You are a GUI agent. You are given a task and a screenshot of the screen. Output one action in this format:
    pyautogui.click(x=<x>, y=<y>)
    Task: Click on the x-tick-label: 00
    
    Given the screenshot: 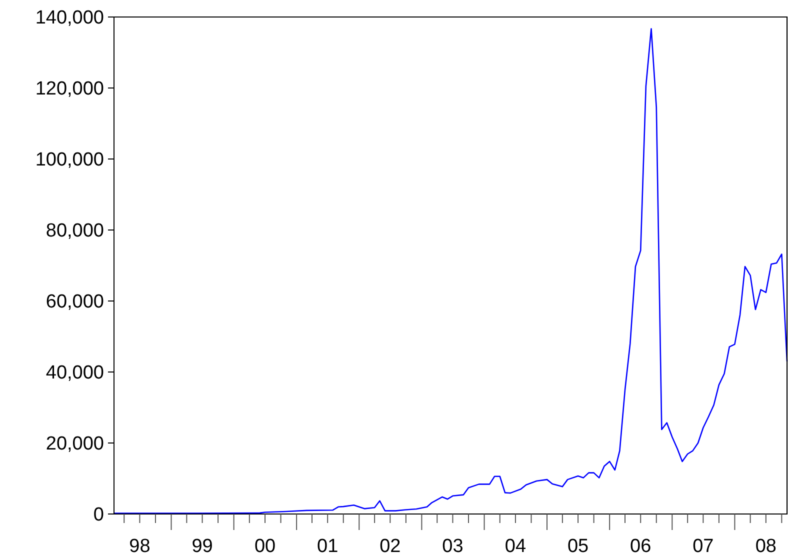 What is the action you would take?
    pyautogui.click(x=265, y=546)
    